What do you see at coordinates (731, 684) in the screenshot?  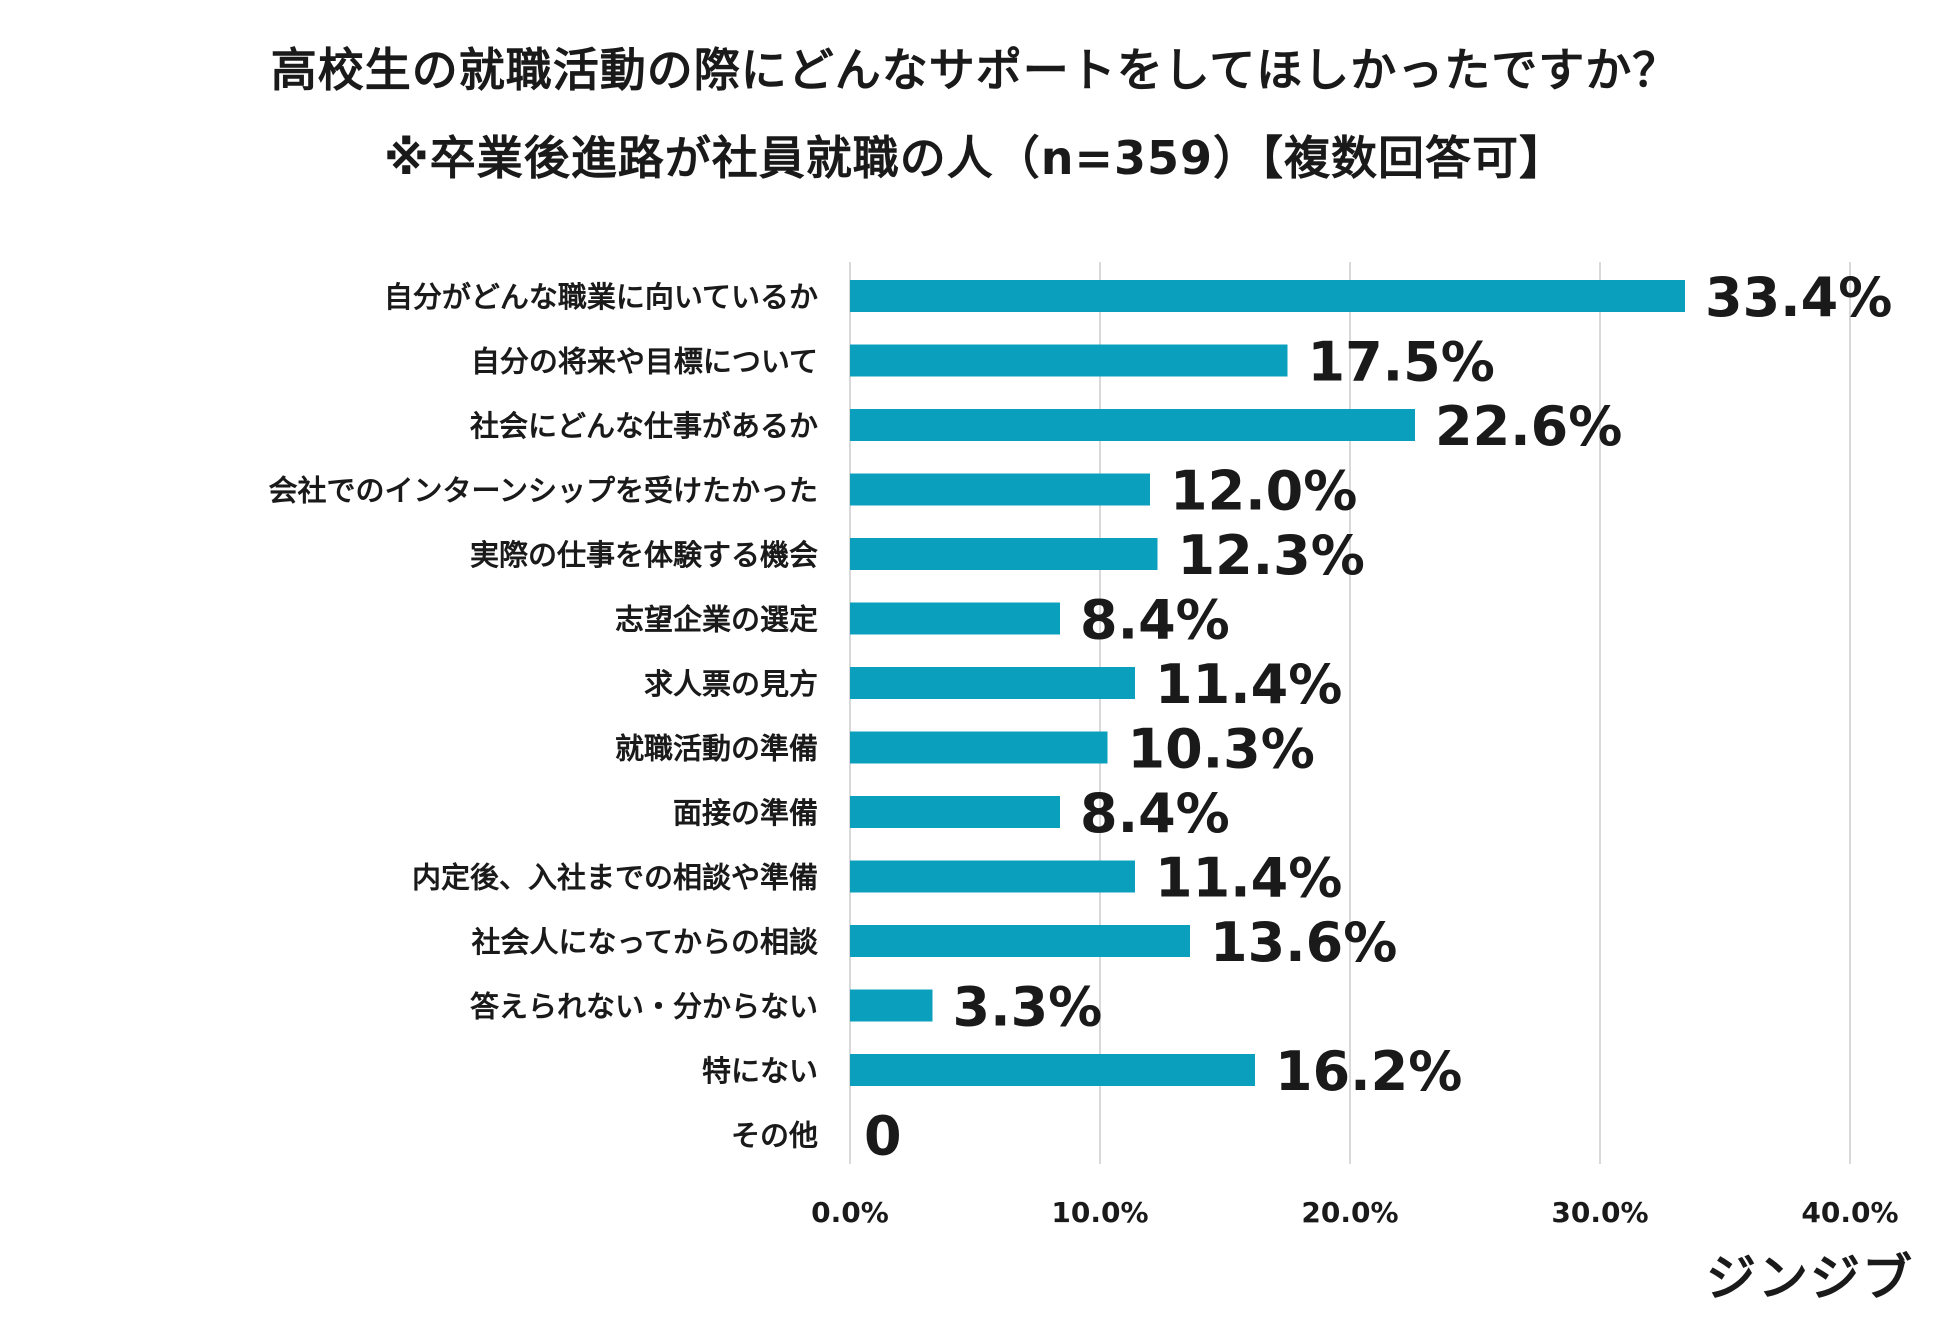 I see `category-label: 求人票の見方` at bounding box center [731, 684].